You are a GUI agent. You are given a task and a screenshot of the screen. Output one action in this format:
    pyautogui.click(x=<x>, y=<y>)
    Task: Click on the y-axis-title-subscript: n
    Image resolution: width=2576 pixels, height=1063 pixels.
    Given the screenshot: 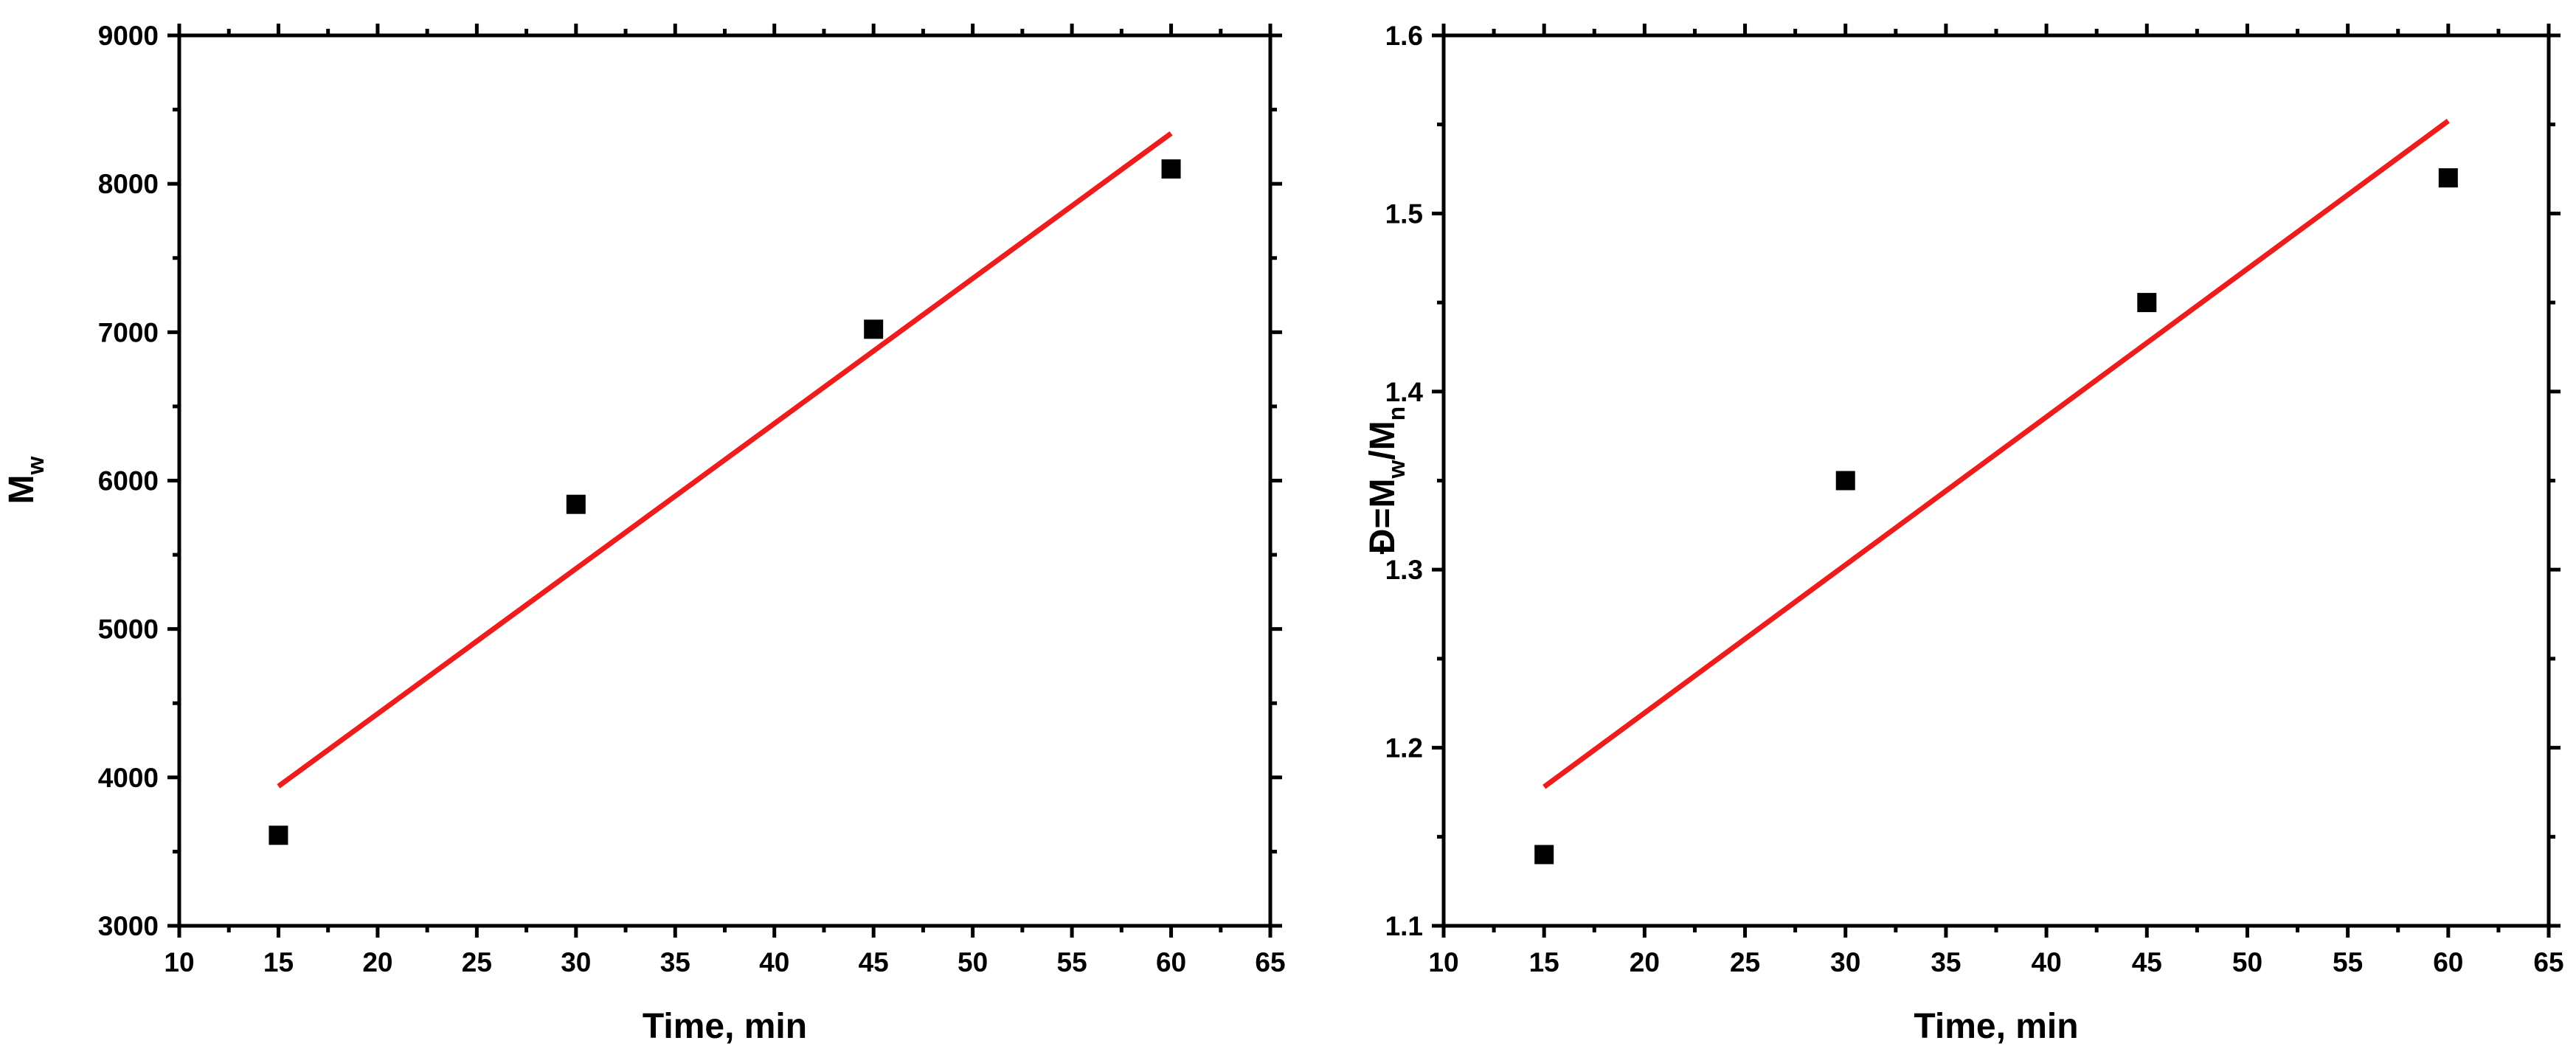 What is the action you would take?
    pyautogui.click(x=1397, y=413)
    